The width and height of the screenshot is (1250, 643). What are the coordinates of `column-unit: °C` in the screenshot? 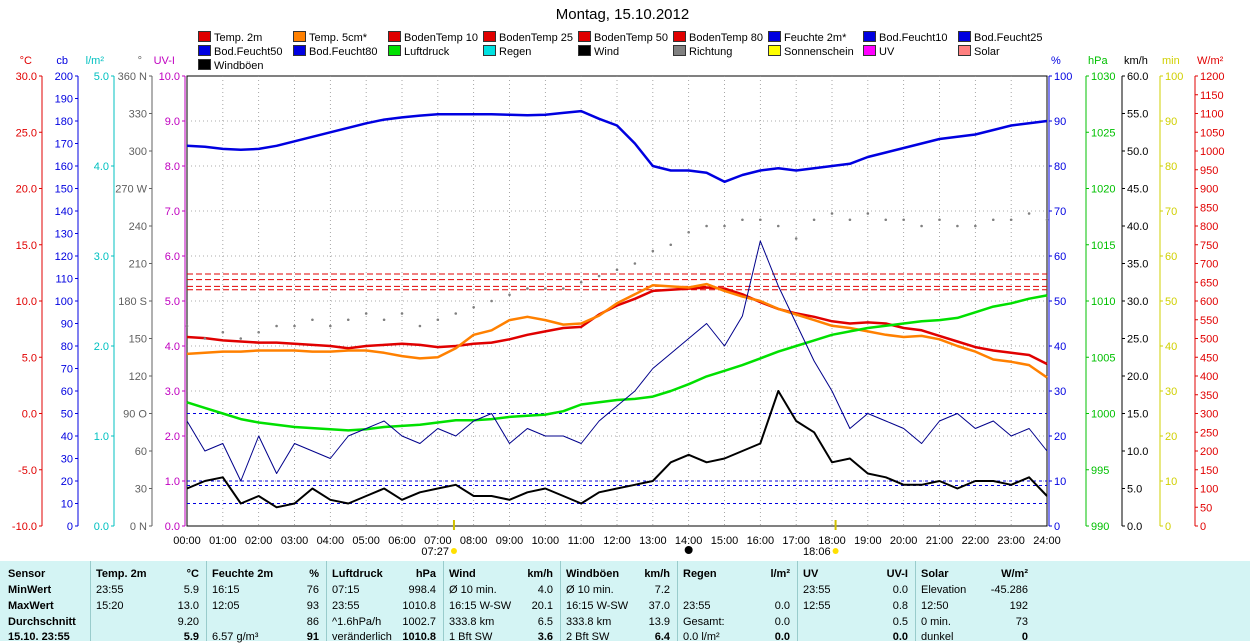 It's located at (192, 574).